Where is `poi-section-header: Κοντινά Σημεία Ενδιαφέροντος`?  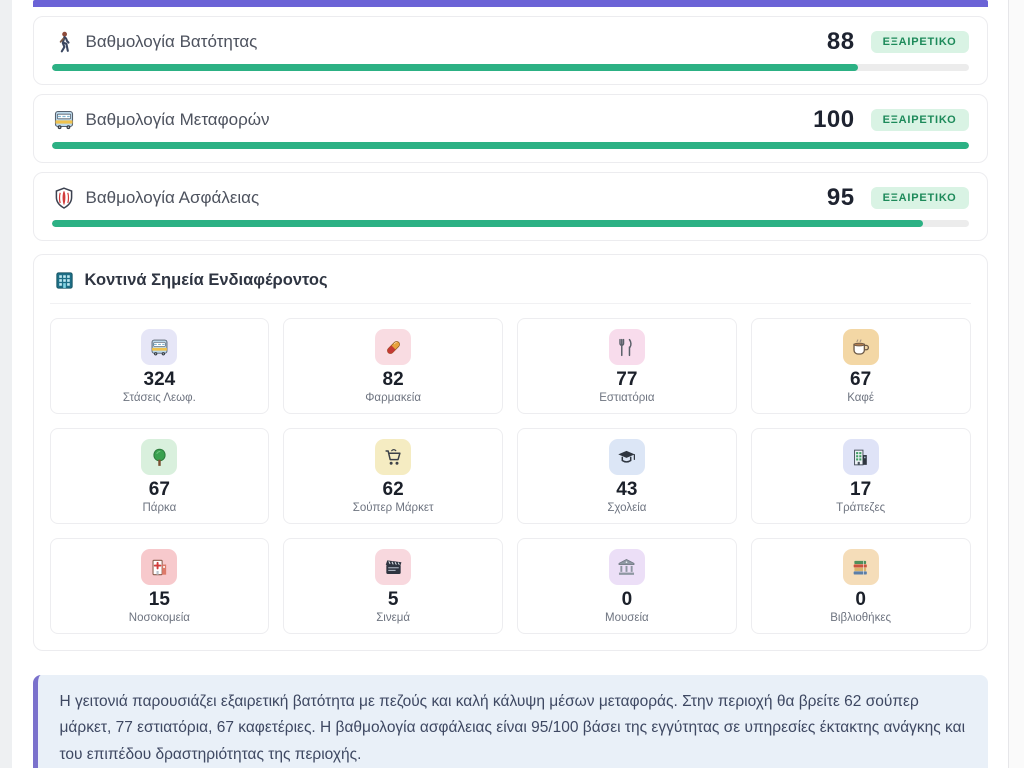
poi-section-header: Κοντινά Σημεία Ενδιαφέροντος is located at coordinates (510, 287).